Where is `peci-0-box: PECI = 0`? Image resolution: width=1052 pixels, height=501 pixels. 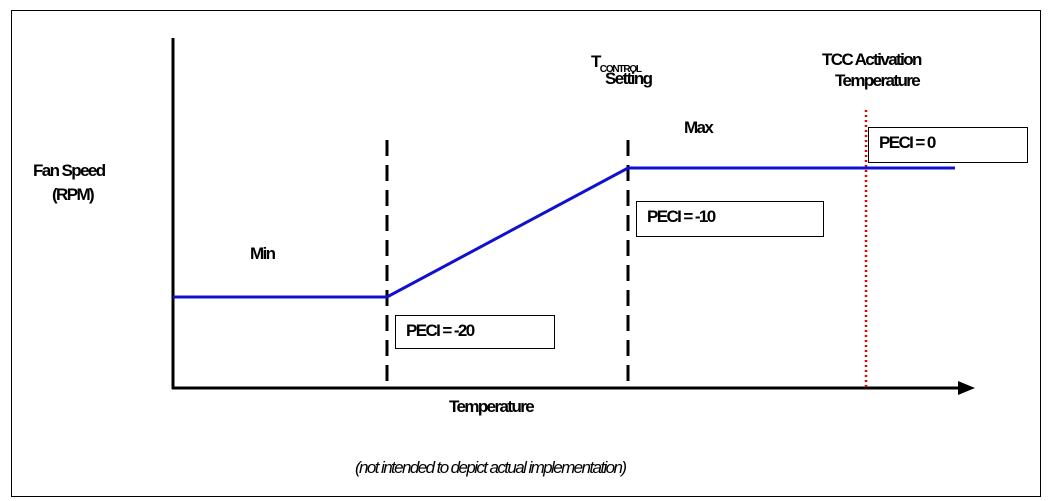
peci-0-box: PECI = 0 is located at coordinates (948, 145).